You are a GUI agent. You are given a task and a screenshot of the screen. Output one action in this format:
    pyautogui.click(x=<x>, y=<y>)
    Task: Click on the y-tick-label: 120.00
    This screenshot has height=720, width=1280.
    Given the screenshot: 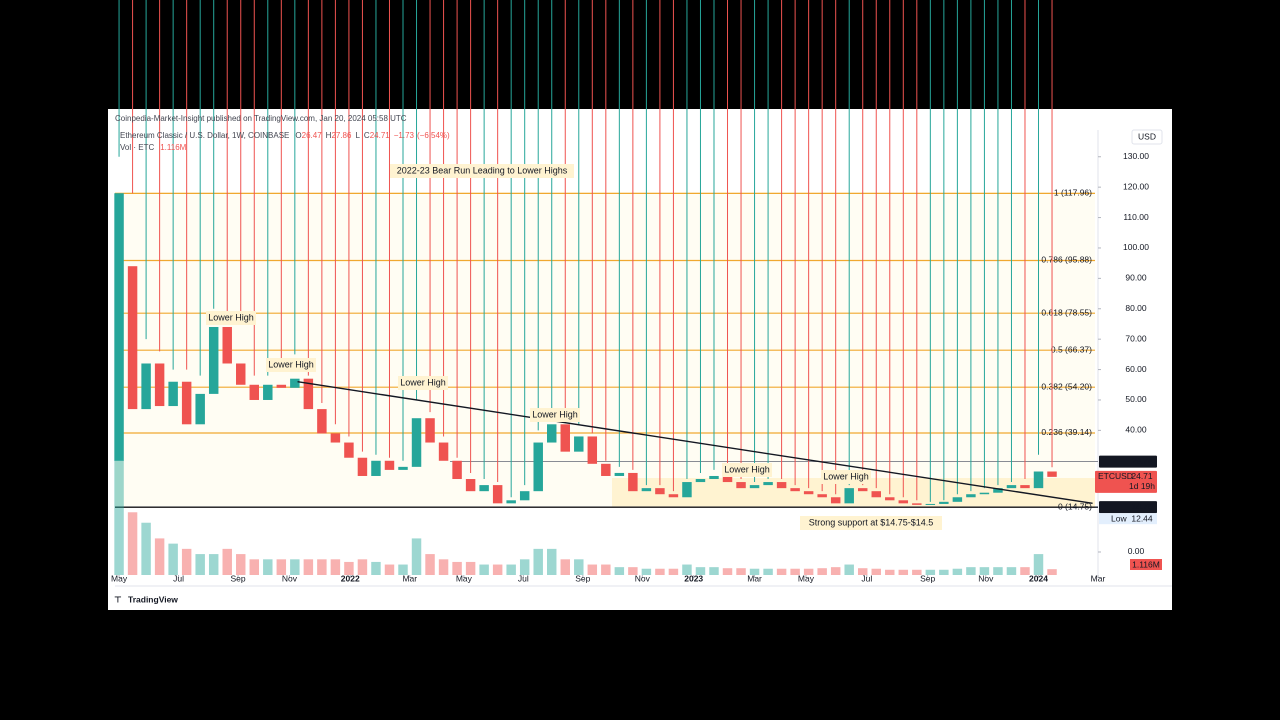 What is the action you would take?
    pyautogui.click(x=1136, y=186)
    